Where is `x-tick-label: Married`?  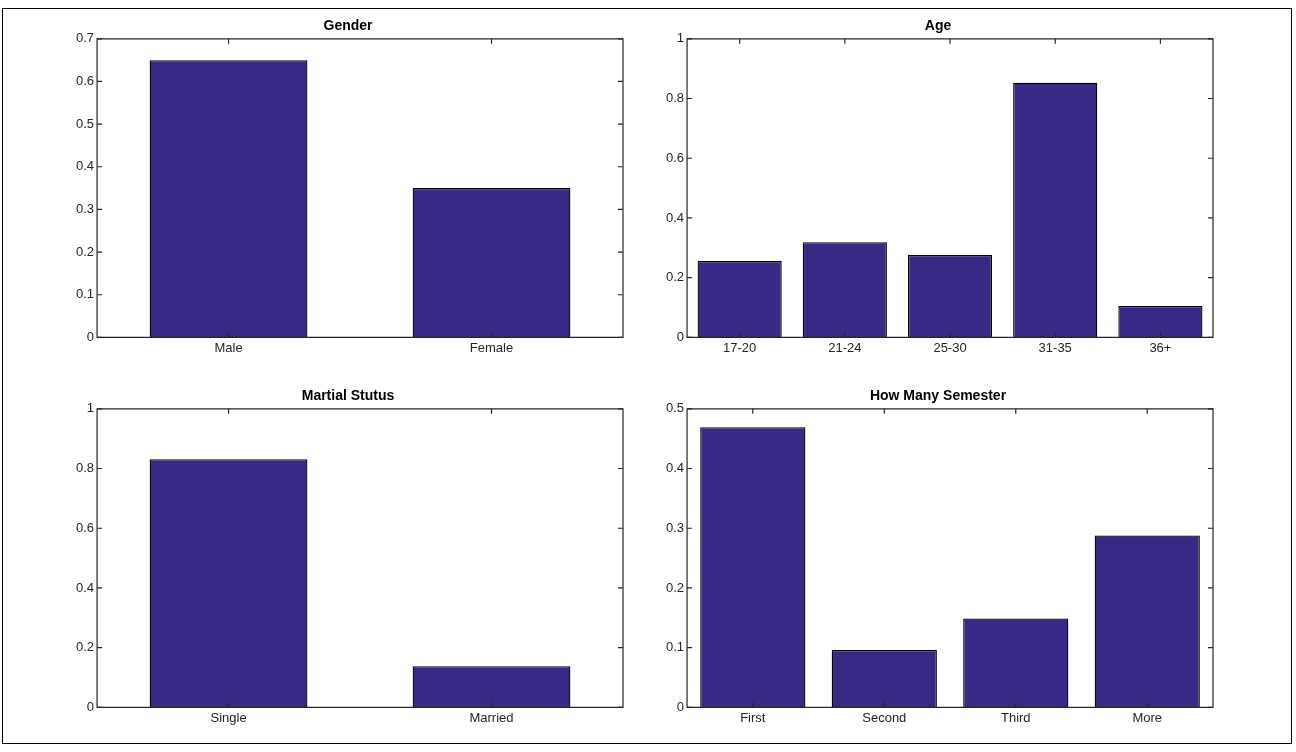
x-tick-label: Married is located at coordinates (491, 717).